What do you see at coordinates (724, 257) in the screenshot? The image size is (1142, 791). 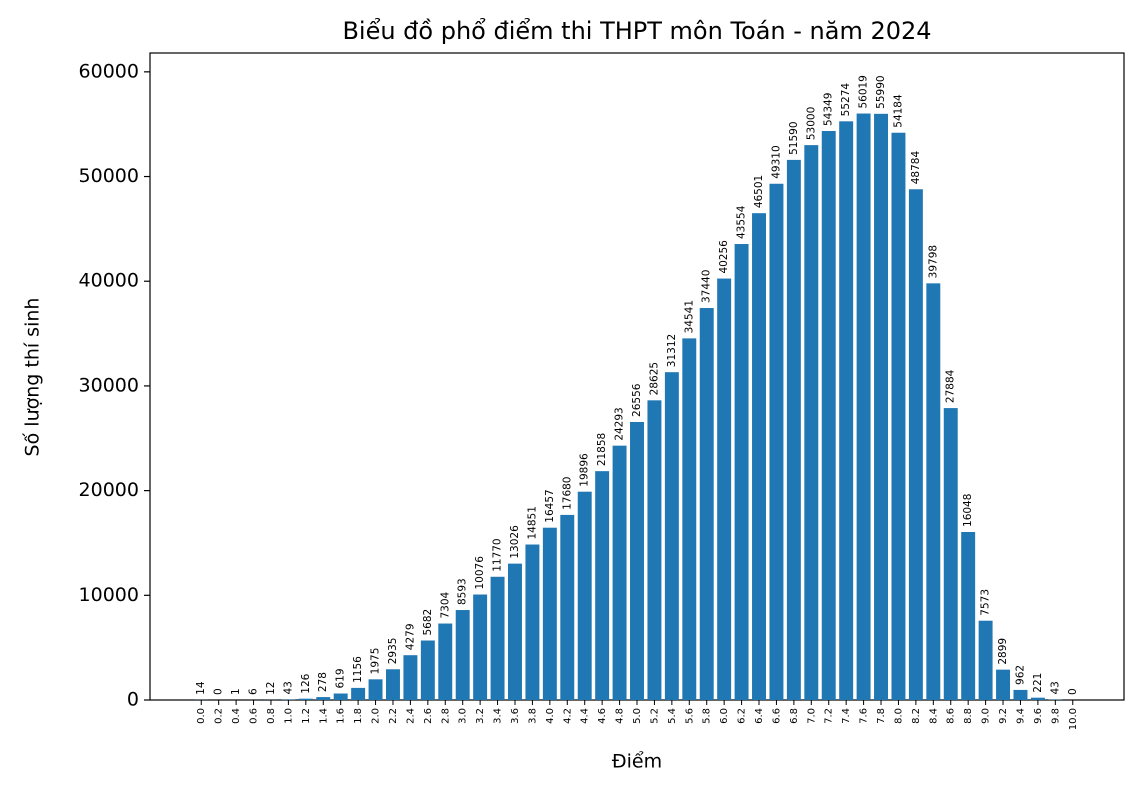 I see `value-label: 40256` at bounding box center [724, 257].